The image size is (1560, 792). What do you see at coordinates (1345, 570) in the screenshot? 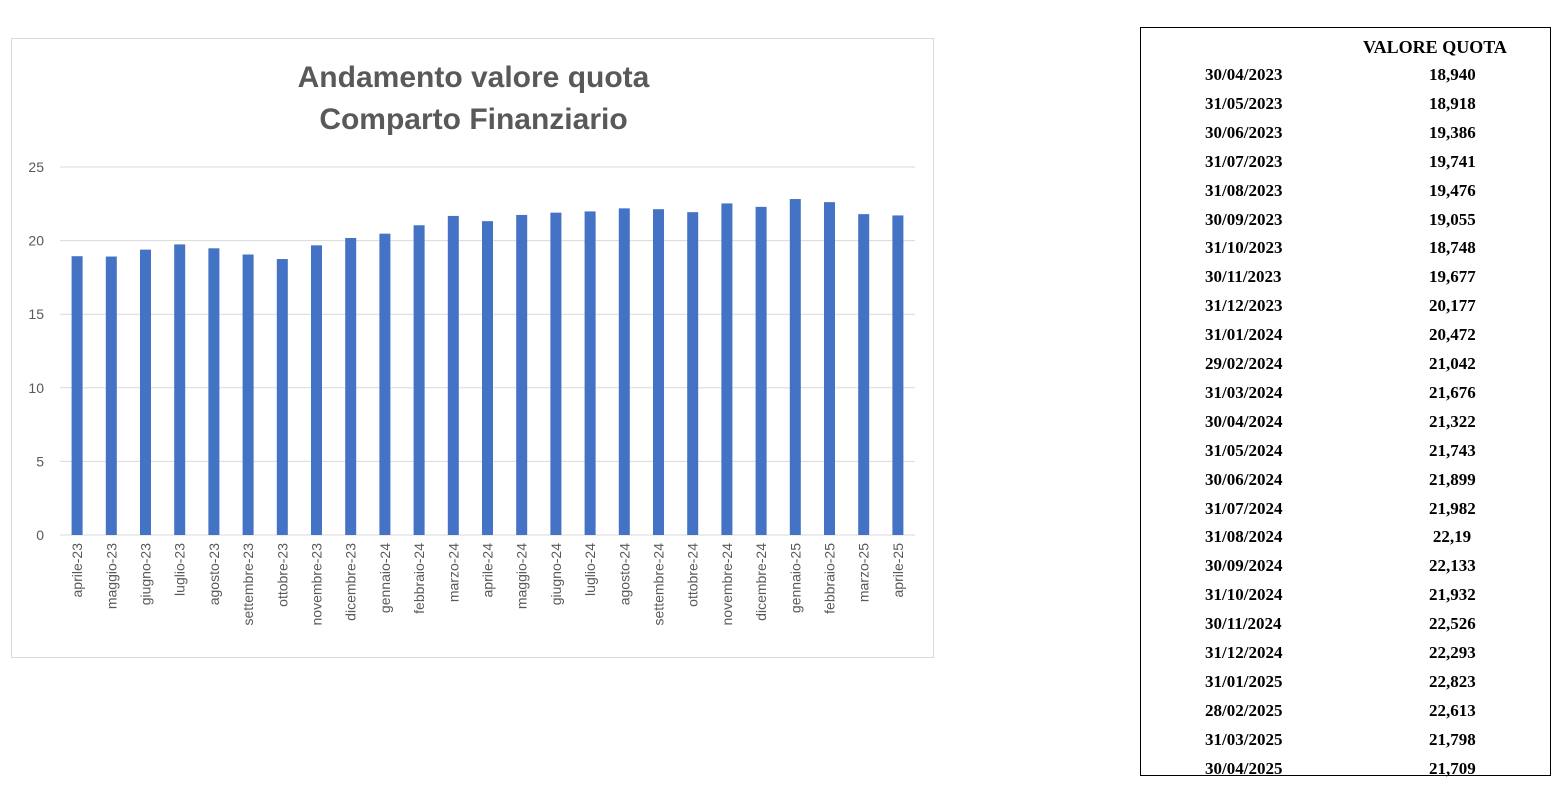
I see `table-row: 30/09/2024 22,133` at bounding box center [1345, 570].